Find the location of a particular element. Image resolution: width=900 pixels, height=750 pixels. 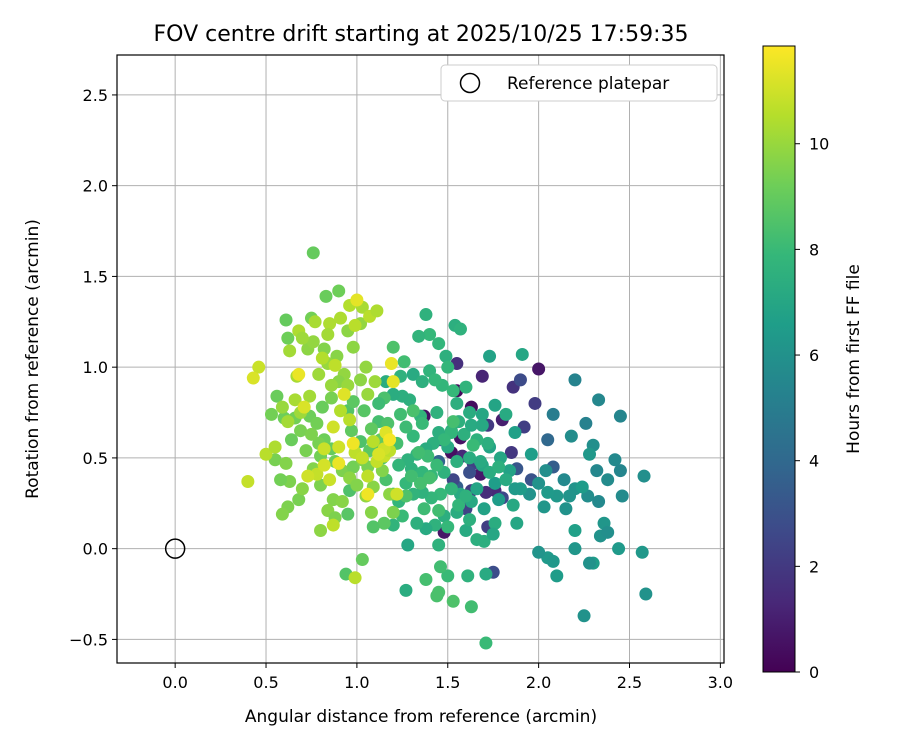

y-tick-label: 2.5 is located at coordinates (95, 95).